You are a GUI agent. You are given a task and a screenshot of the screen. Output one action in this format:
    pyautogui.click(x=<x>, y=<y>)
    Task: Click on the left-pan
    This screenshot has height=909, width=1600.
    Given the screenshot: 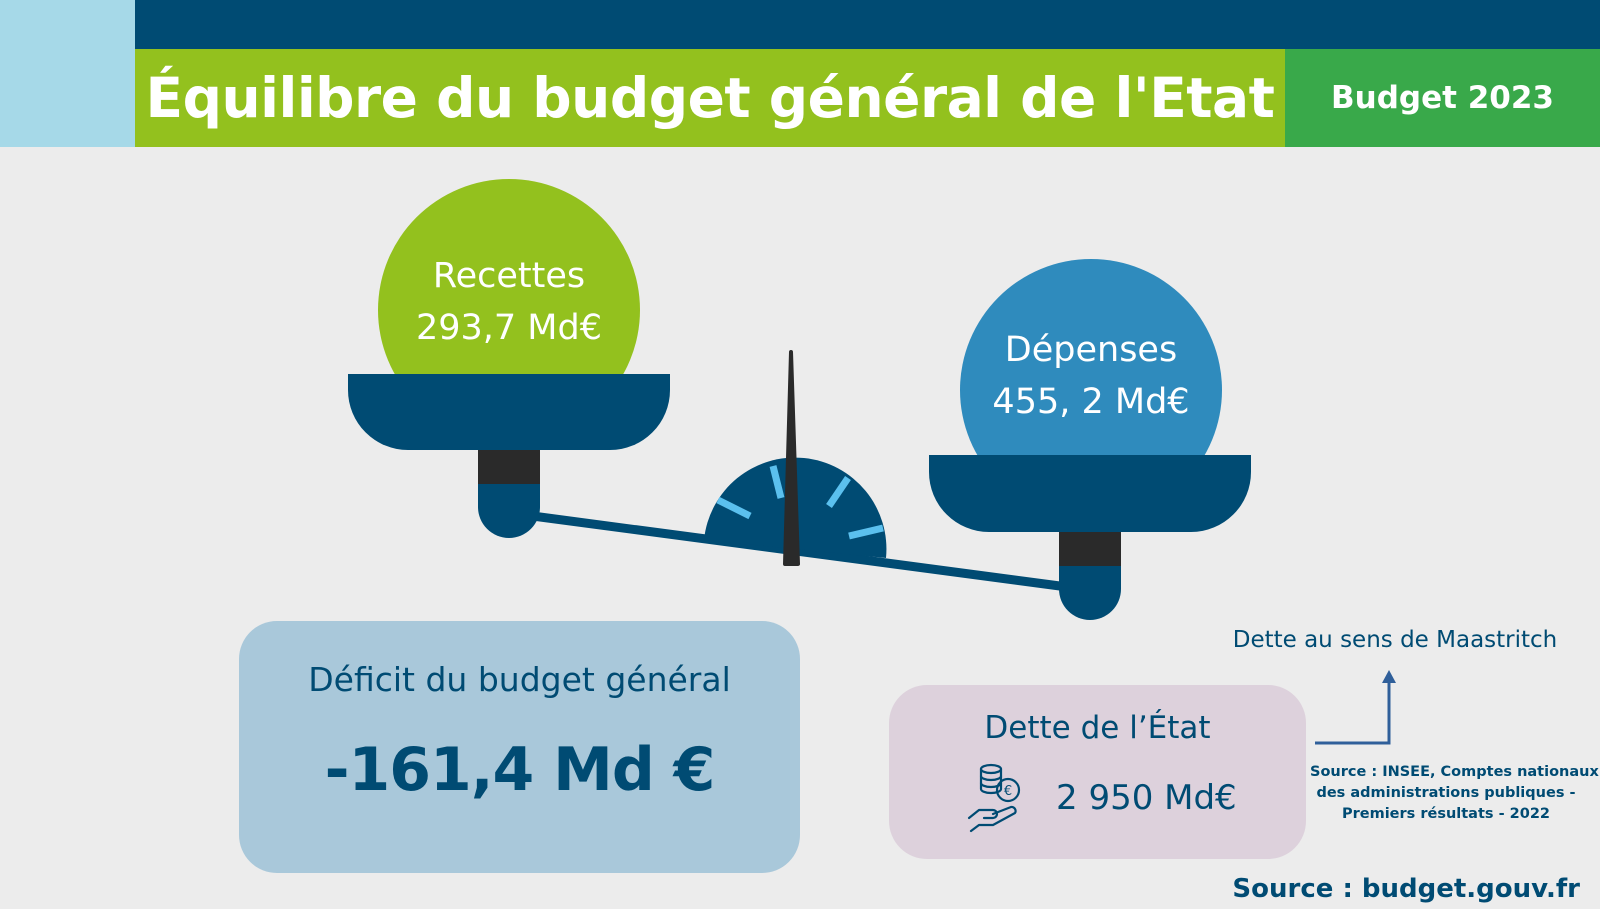 What is the action you would take?
    pyautogui.click(x=509, y=412)
    